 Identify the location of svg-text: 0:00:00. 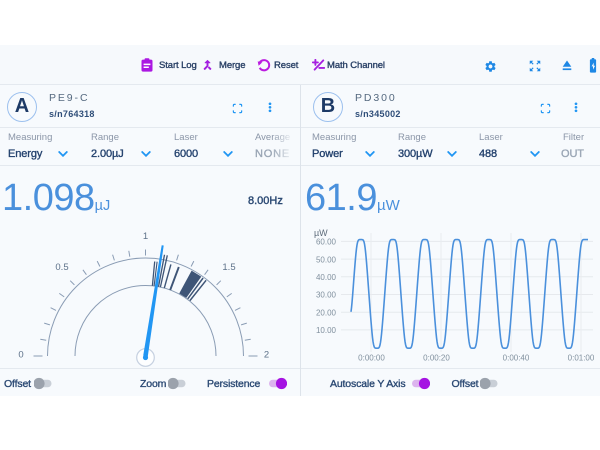
(371, 358).